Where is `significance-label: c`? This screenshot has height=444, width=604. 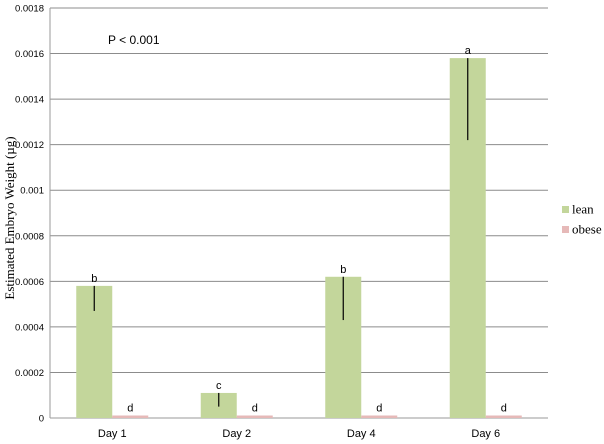
significance-label: c is located at coordinates (219, 386).